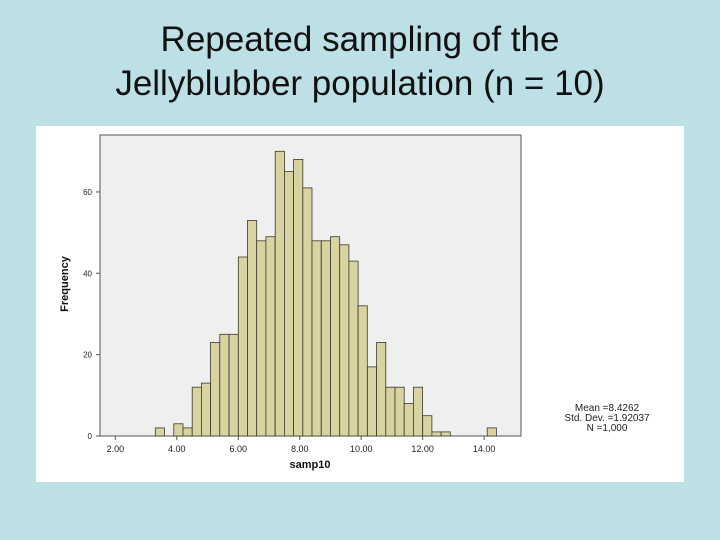 This screenshot has height=540, width=720. I want to click on x-tick-label: 4.00, so click(177, 449).